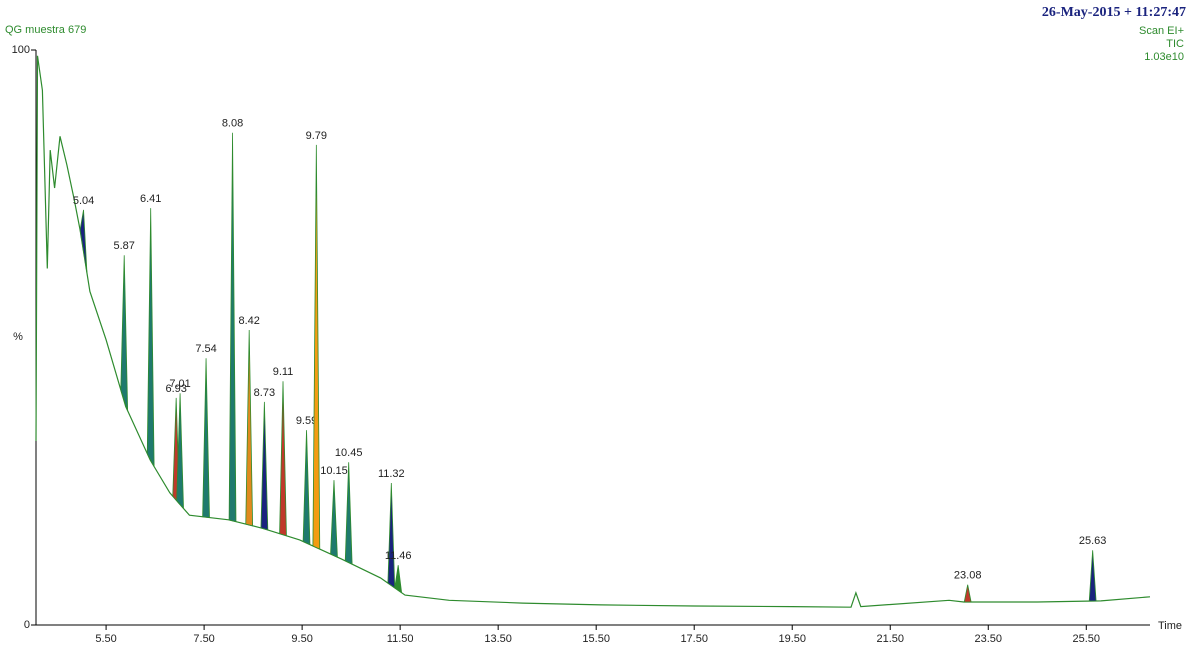  I want to click on x-tick-label: 9.50, so click(301, 639).